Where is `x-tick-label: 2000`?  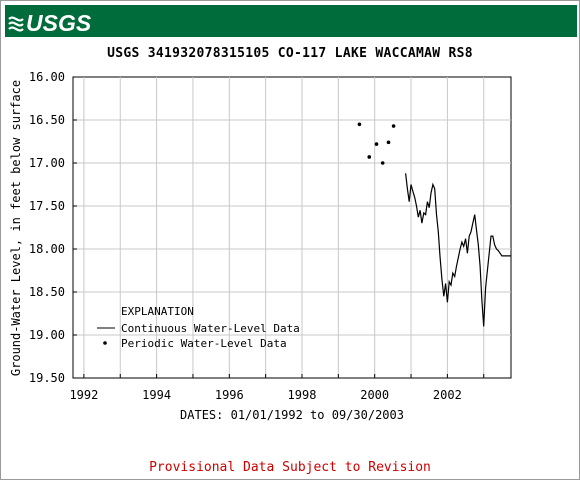
x-tick-label: 2000 is located at coordinates (374, 395).